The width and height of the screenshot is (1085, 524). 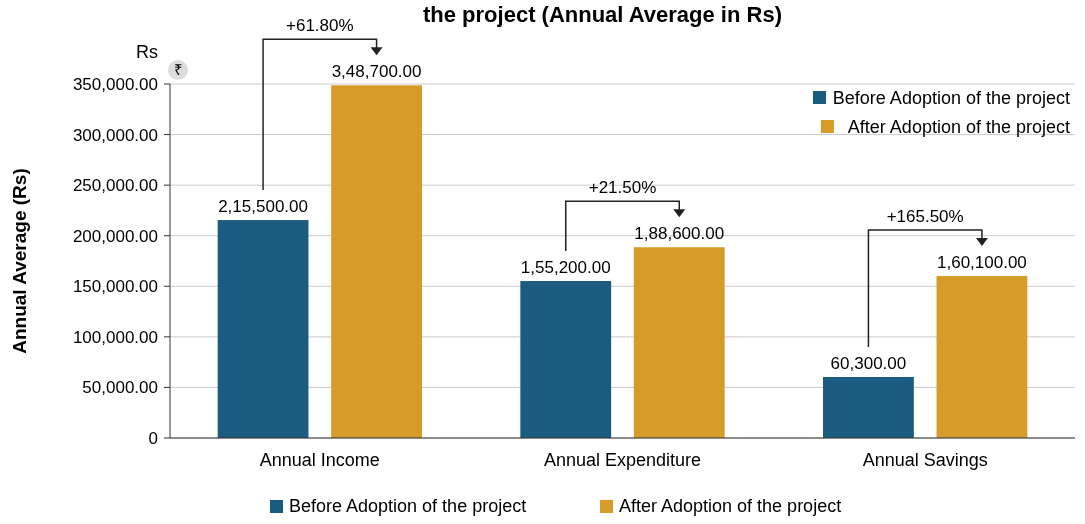 I want to click on y-tick-label: 50,000.00, so click(x=120, y=388).